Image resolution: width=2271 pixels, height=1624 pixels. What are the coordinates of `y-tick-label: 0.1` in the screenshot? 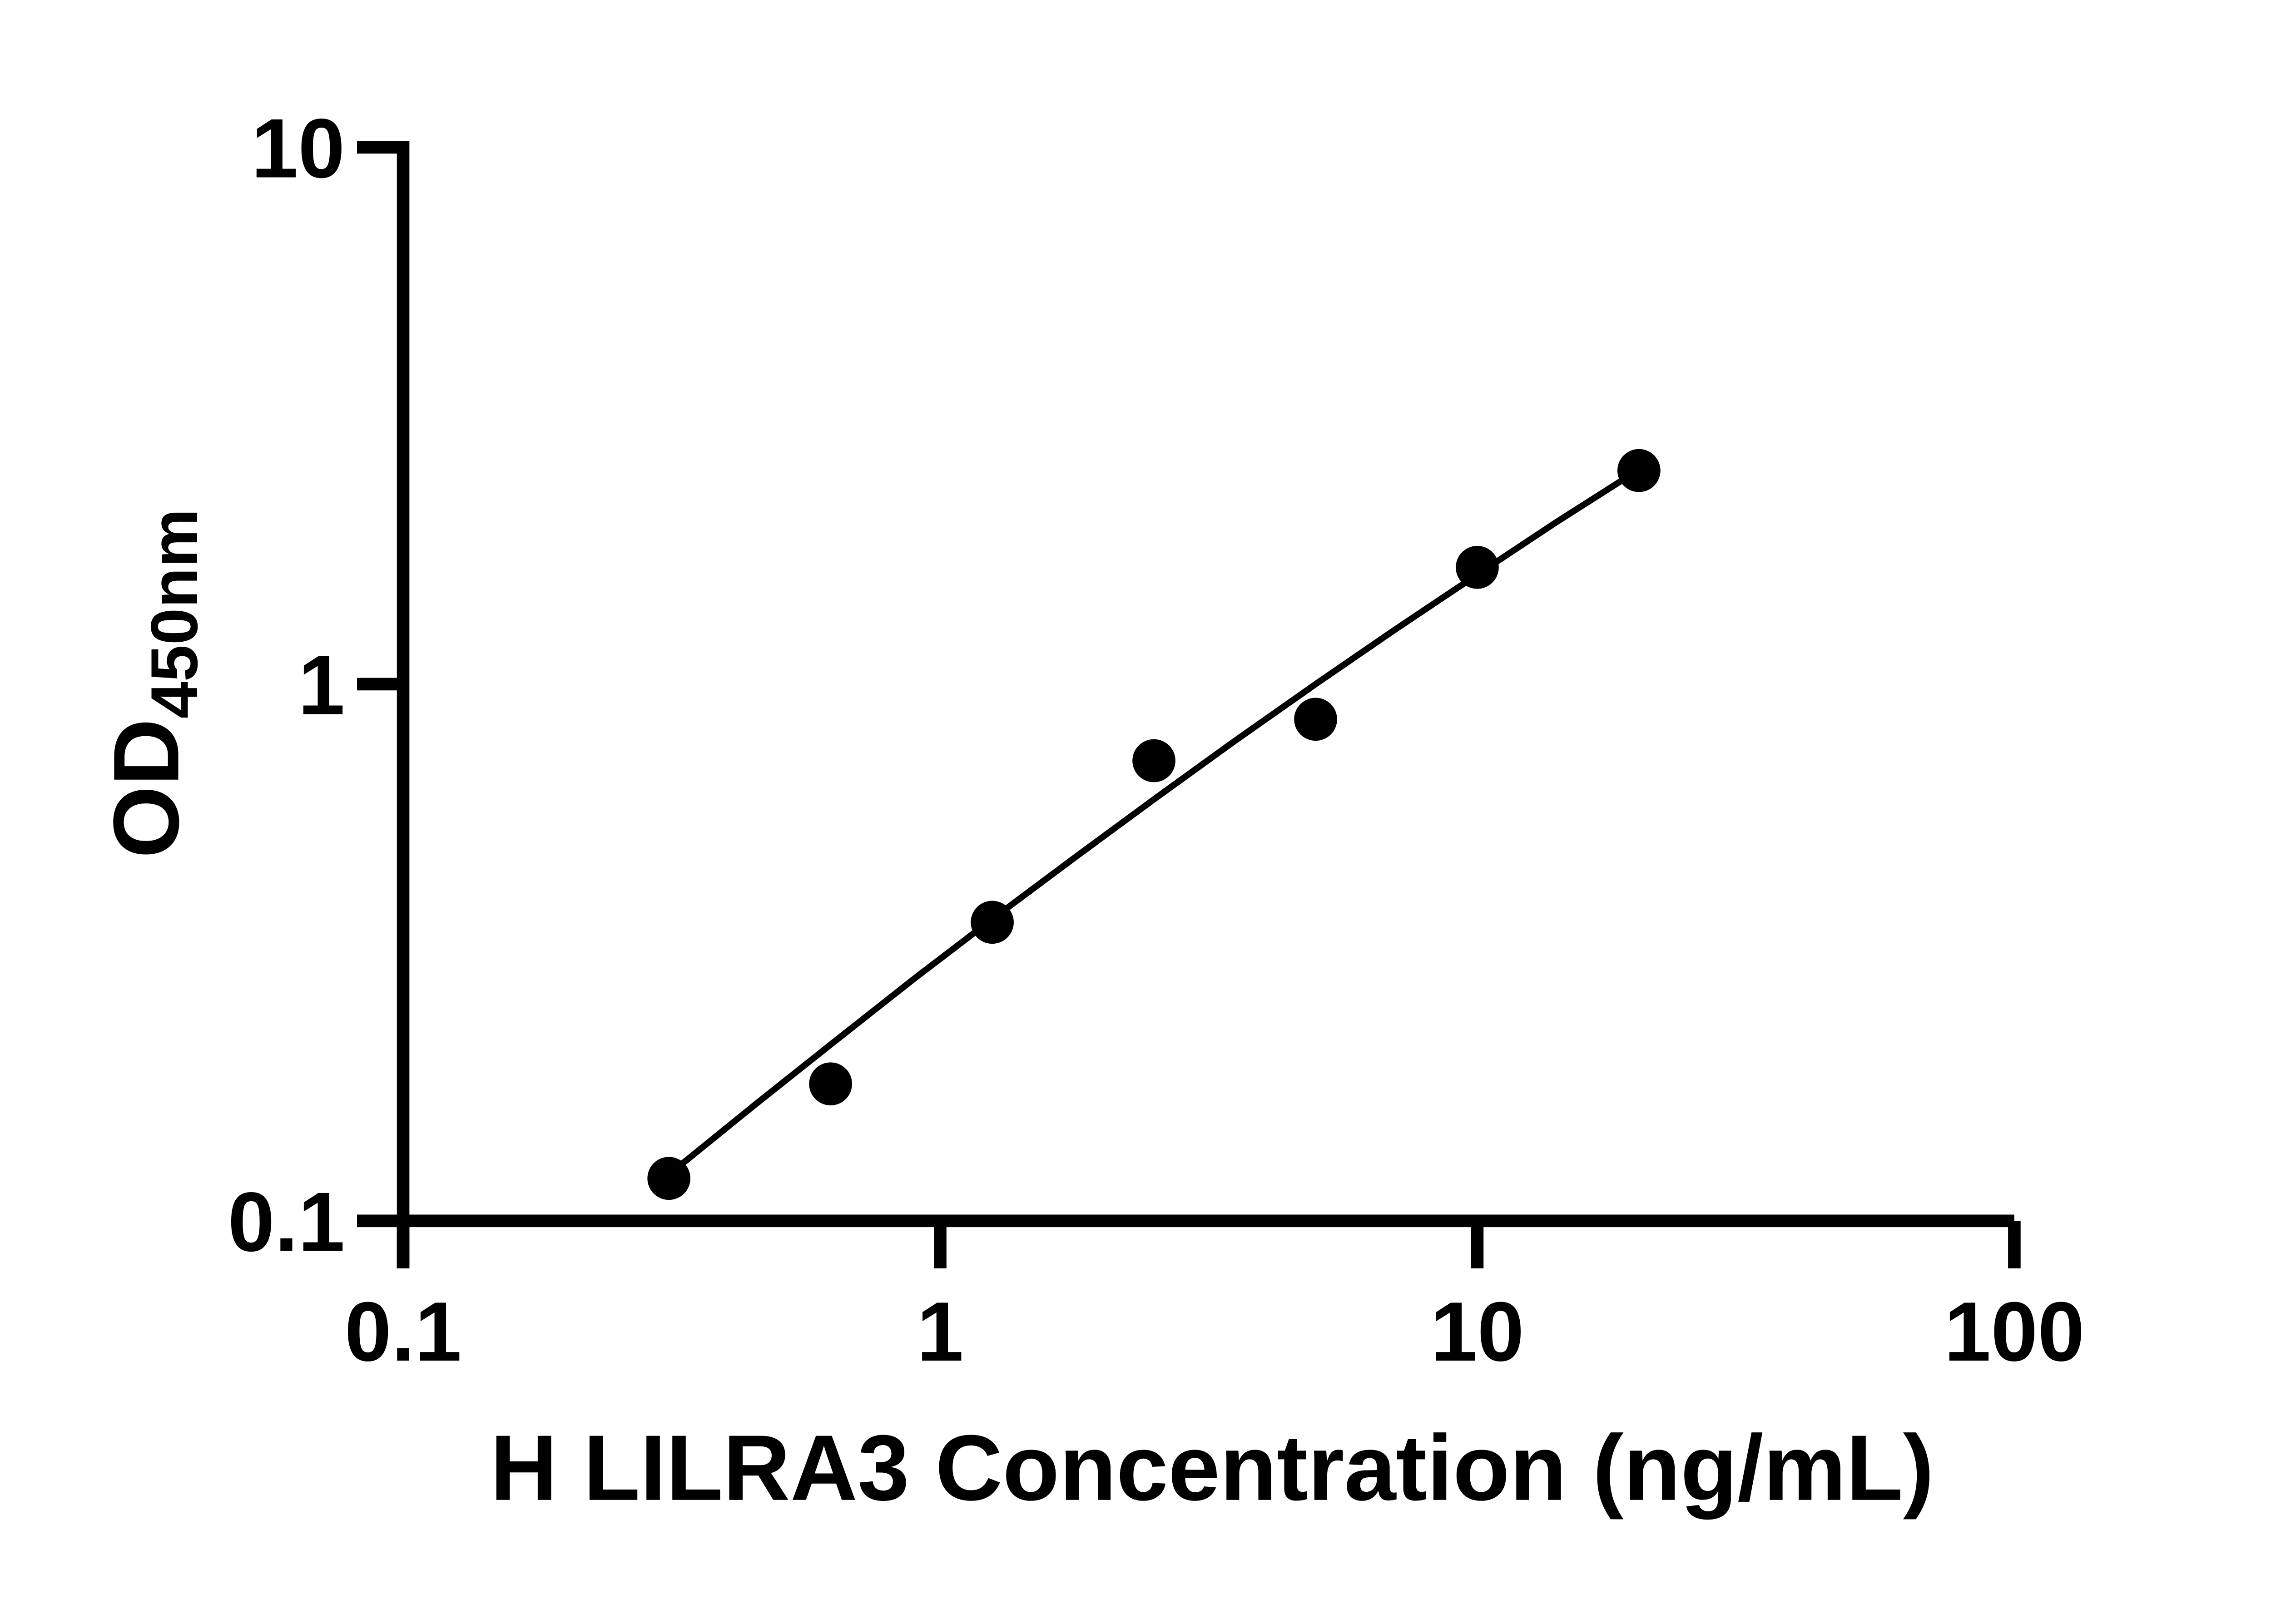 It's located at (286, 1222).